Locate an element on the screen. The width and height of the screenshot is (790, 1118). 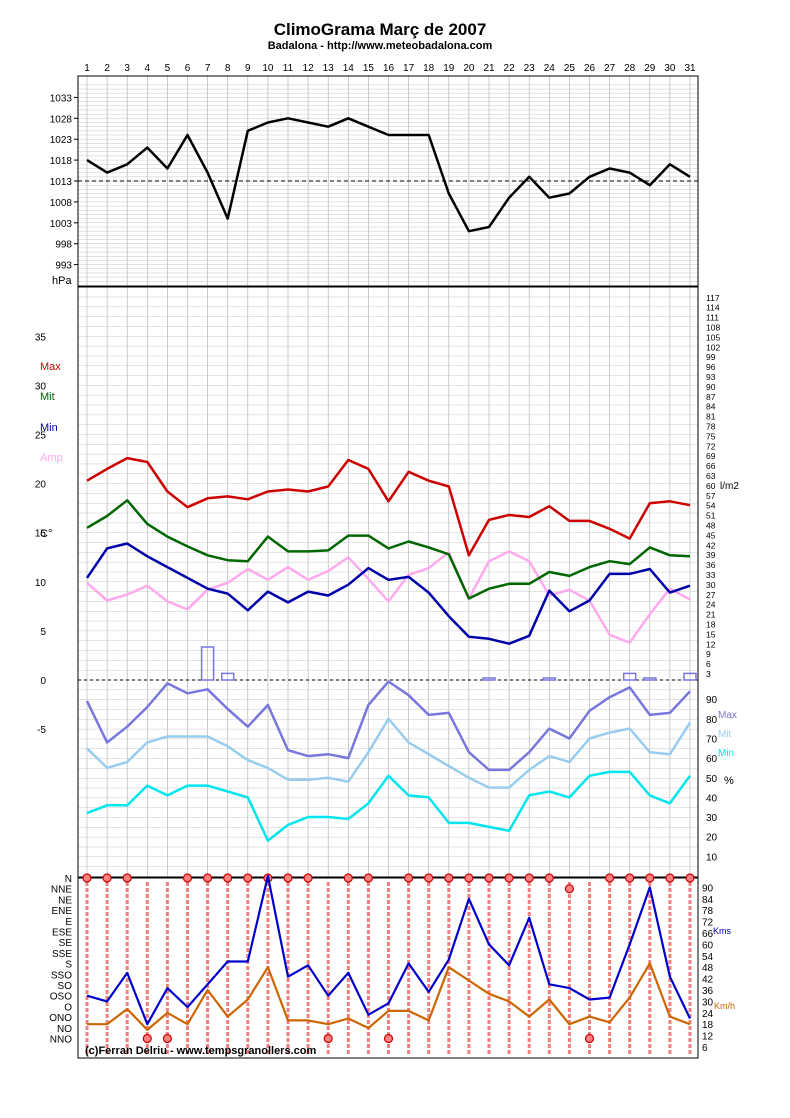
rain-tick-label: 6 is located at coordinates (708, 664).